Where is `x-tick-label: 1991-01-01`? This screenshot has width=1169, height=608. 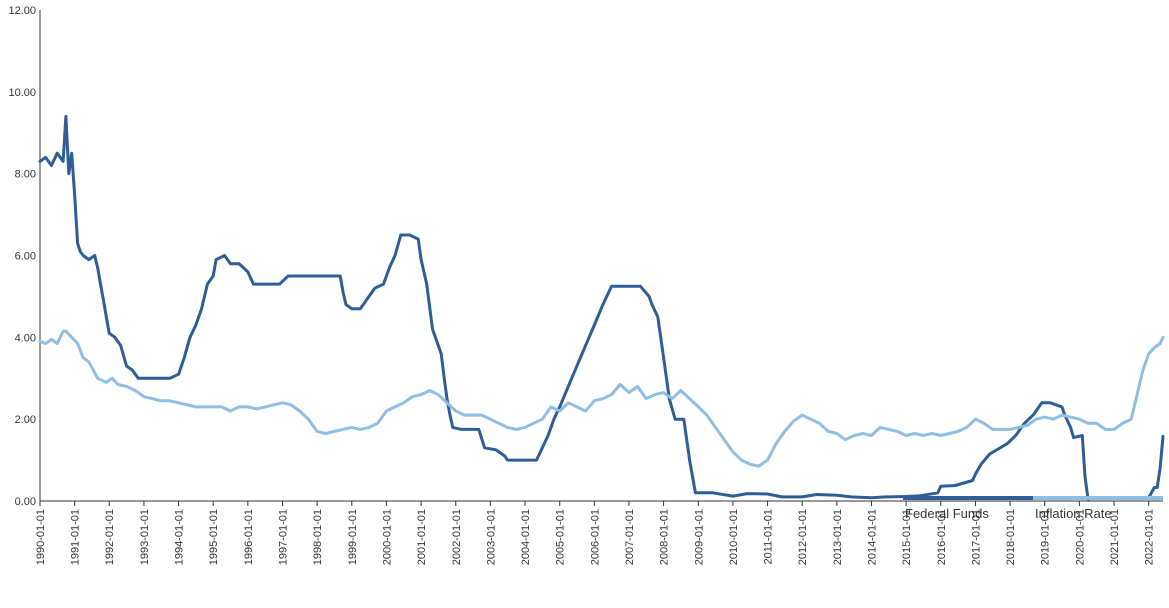
x-tick-label: 1991-01-01 is located at coordinates (76, 537).